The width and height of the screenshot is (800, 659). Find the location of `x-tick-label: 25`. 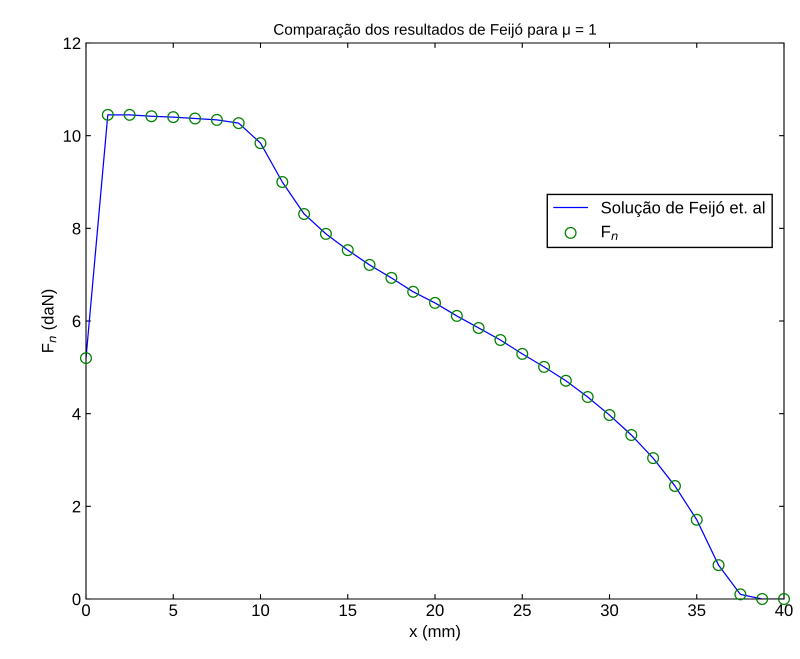

x-tick-label: 25 is located at coordinates (522, 610).